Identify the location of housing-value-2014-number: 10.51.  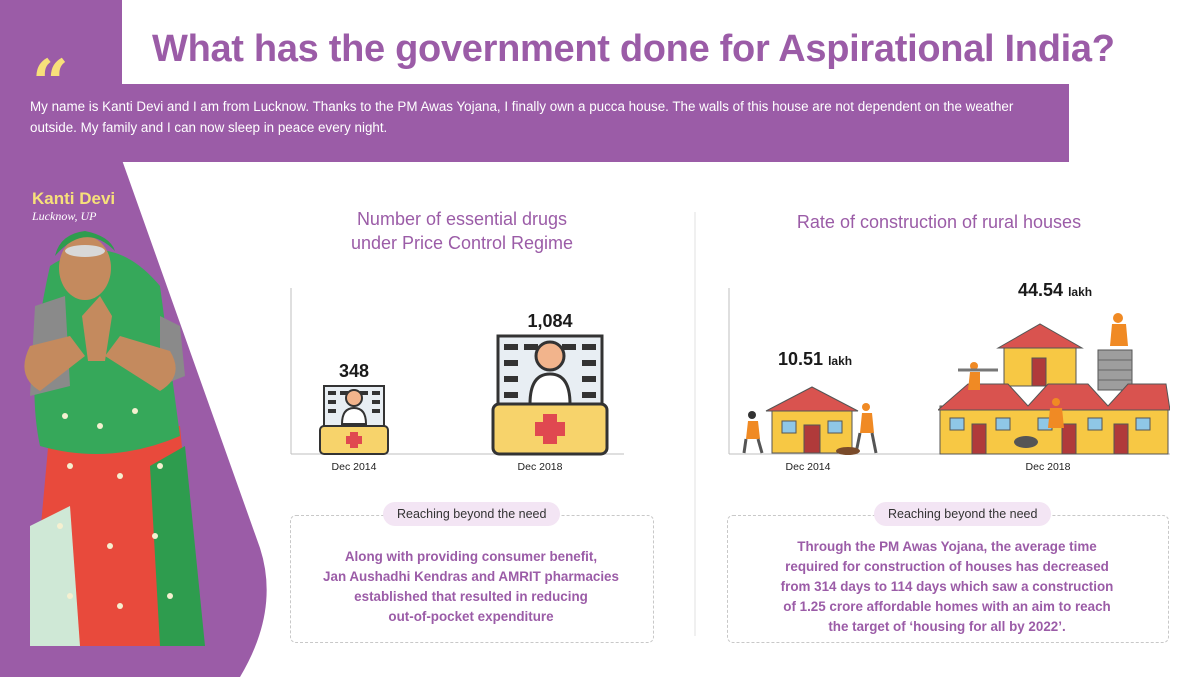
(801, 359).